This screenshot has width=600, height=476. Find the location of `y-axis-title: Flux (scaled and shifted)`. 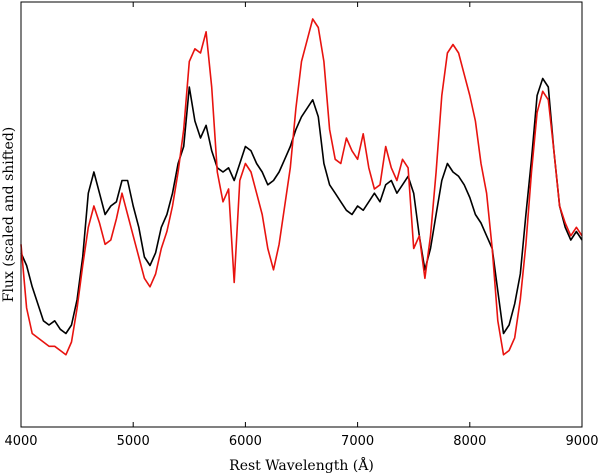

y-axis-title: Flux (scaled and shifted) is located at coordinates (9, 215).